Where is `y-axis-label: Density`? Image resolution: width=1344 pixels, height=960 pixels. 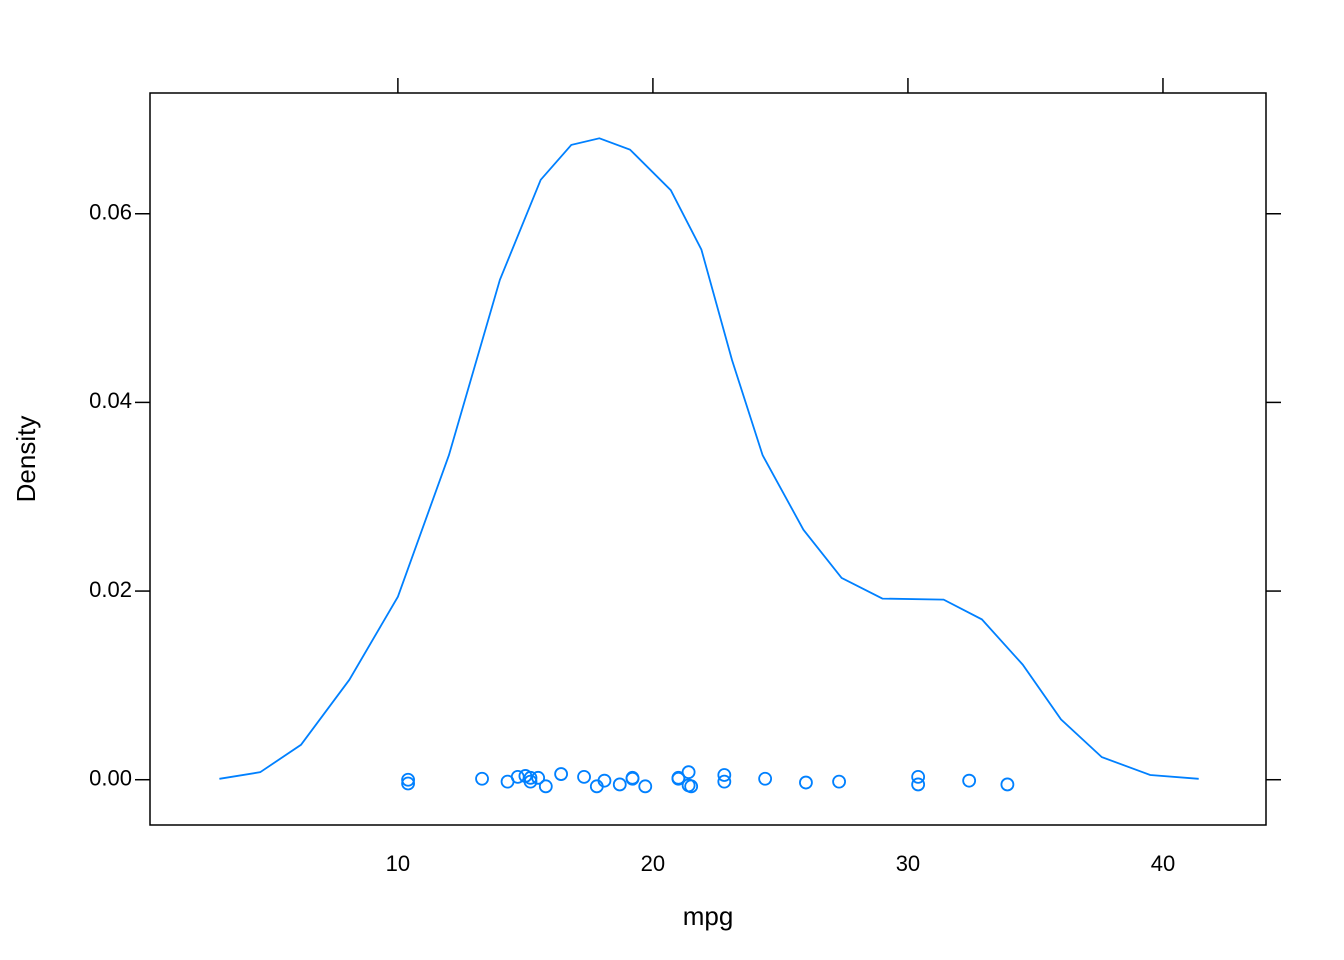 y-axis-label: Density is located at coordinates (26, 459).